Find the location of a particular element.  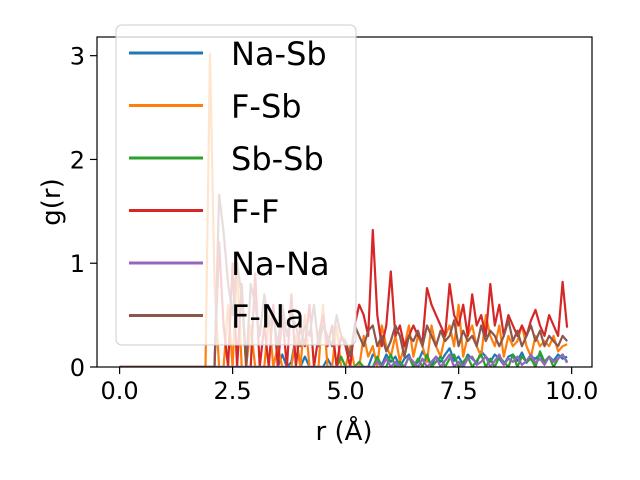

y-tick-label: 0 is located at coordinates (77, 368).